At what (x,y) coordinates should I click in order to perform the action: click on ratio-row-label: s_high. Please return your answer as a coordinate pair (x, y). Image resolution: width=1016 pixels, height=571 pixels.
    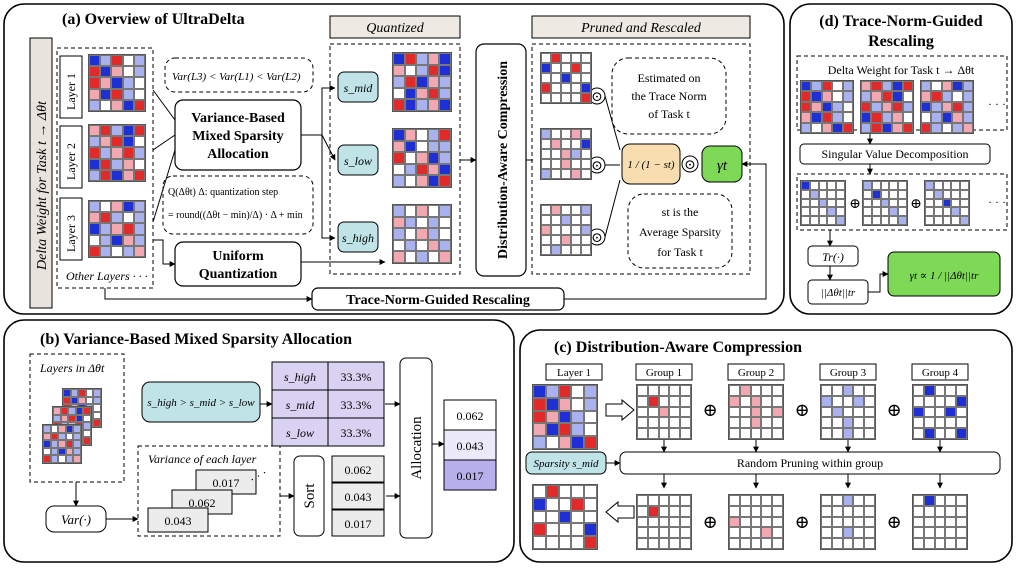
    Looking at the image, I should click on (300, 377).